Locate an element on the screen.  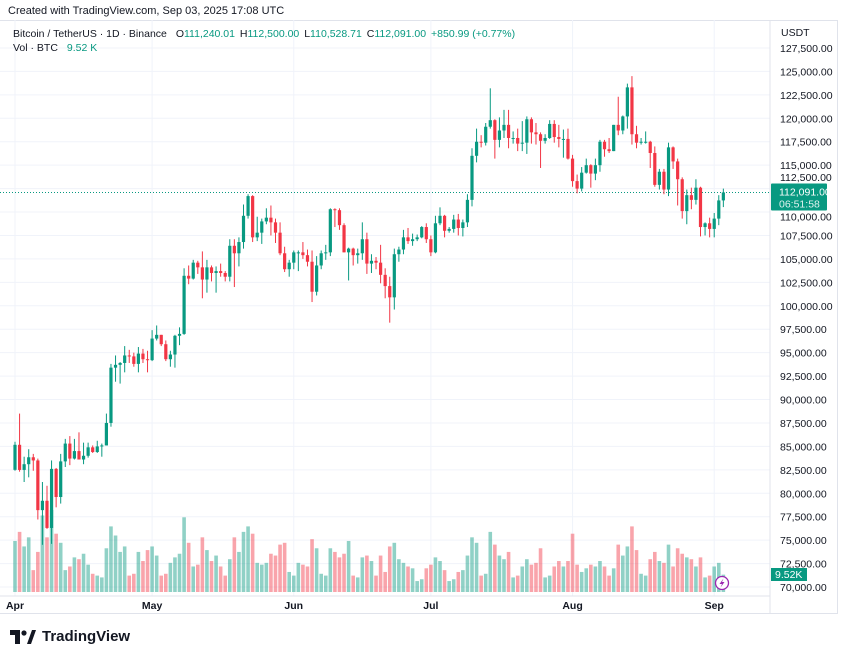
y-tick-label: 95,000.00 is located at coordinates (803, 354).